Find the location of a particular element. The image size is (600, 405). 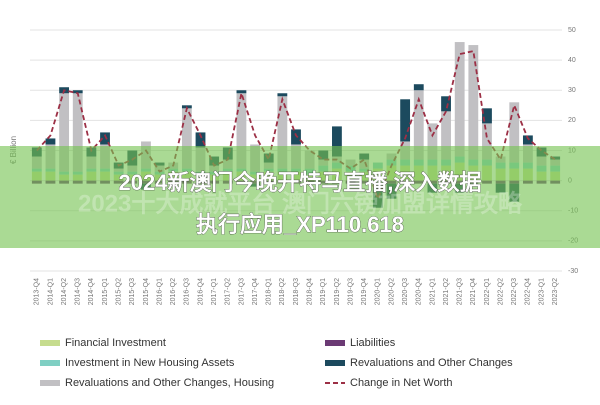

legend-label: Revaluations and Other Changes, Housing is located at coordinates (169, 383).